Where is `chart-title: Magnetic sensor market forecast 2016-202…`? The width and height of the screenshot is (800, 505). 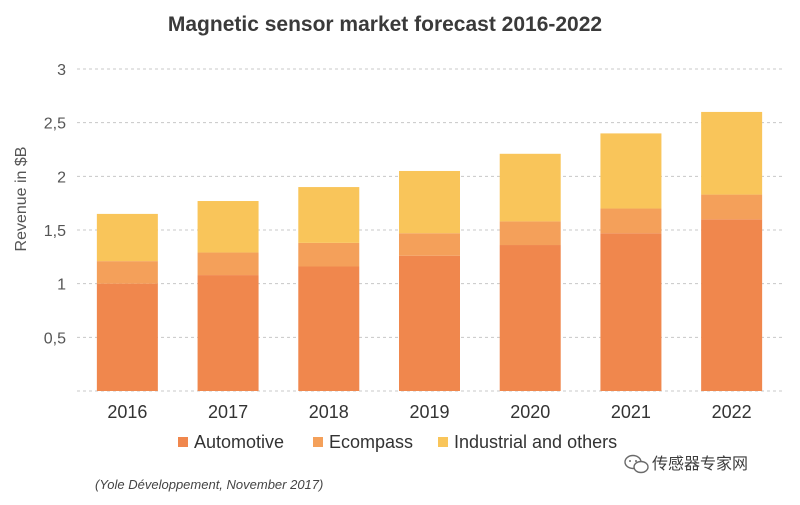
chart-title: Magnetic sensor market forecast 2016-202… is located at coordinates (385, 24).